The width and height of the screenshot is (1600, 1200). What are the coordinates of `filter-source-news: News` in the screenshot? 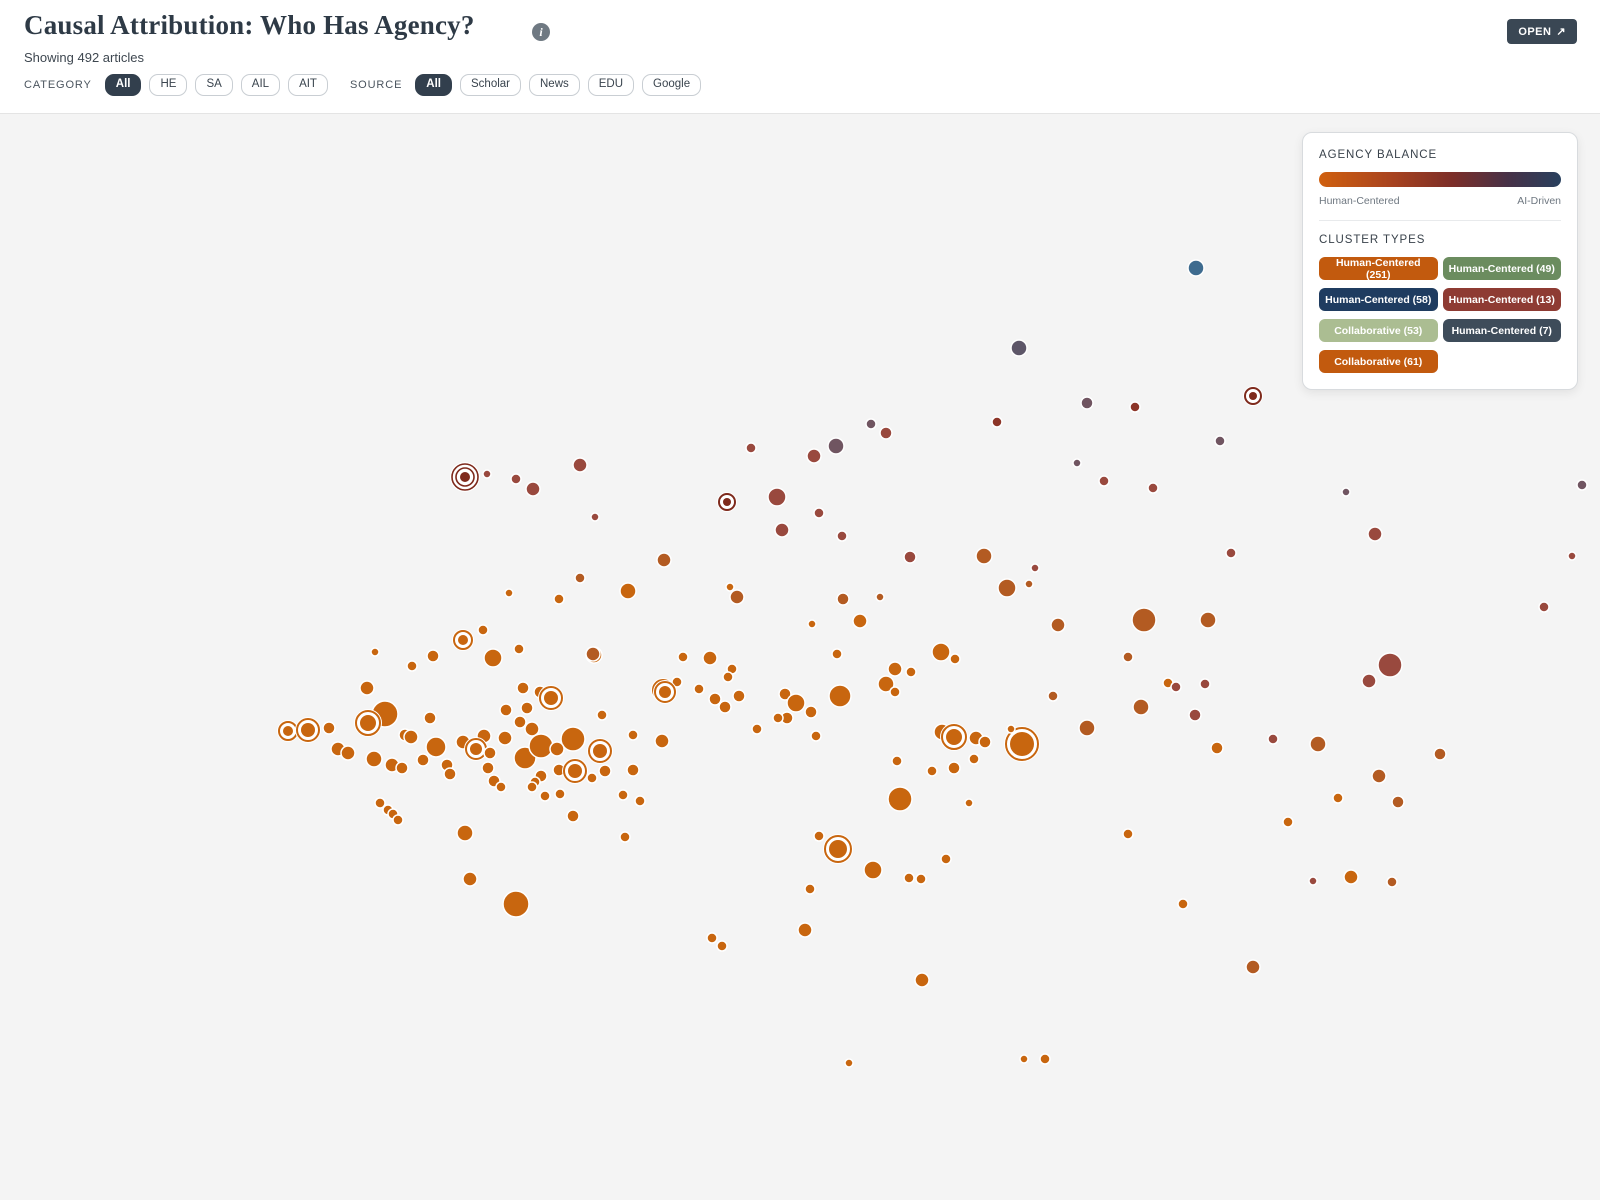 It's located at (554, 85).